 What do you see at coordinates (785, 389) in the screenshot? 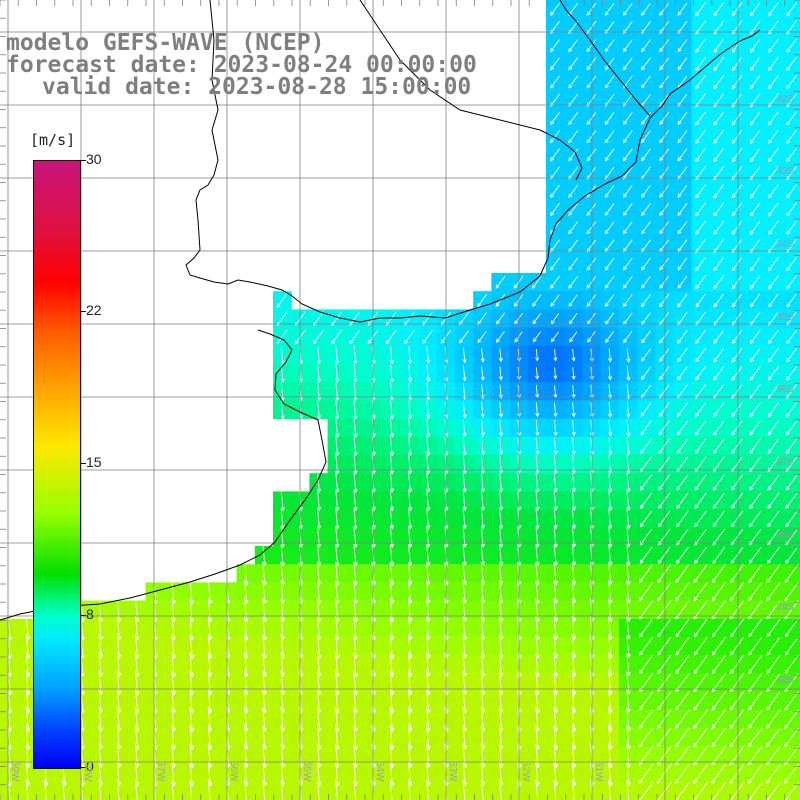
I see `lat-label: 36S` at bounding box center [785, 389].